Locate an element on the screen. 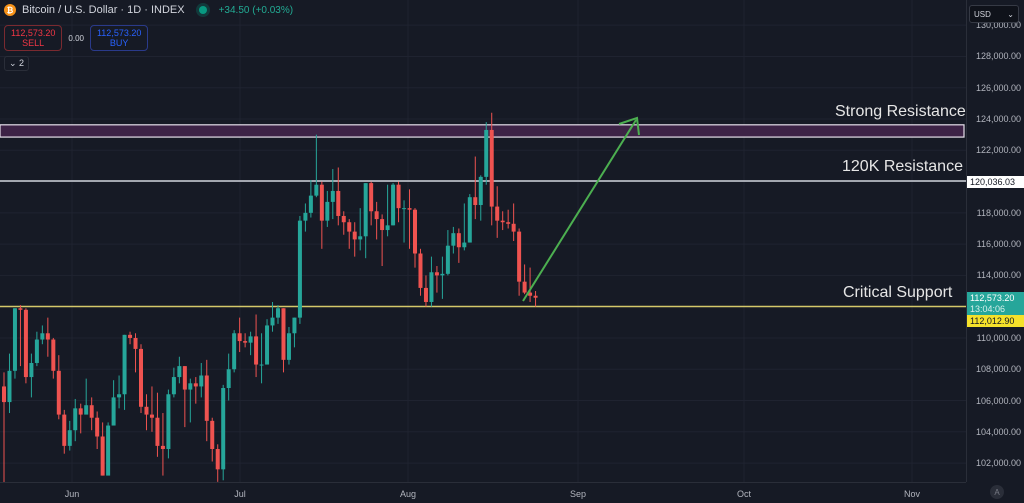  price-change: +34.50 (+0.03%) is located at coordinates (256, 10).